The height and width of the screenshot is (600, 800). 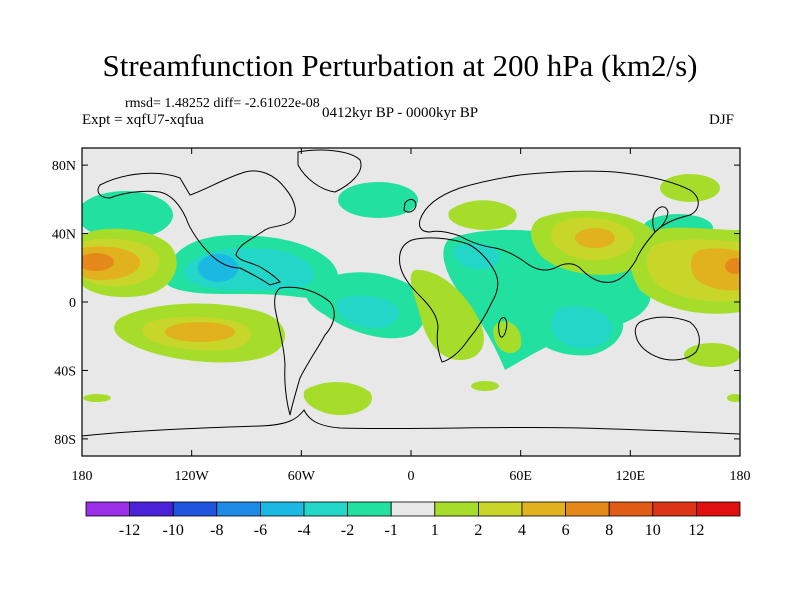 I want to click on season-label: DJF, so click(x=722, y=120).